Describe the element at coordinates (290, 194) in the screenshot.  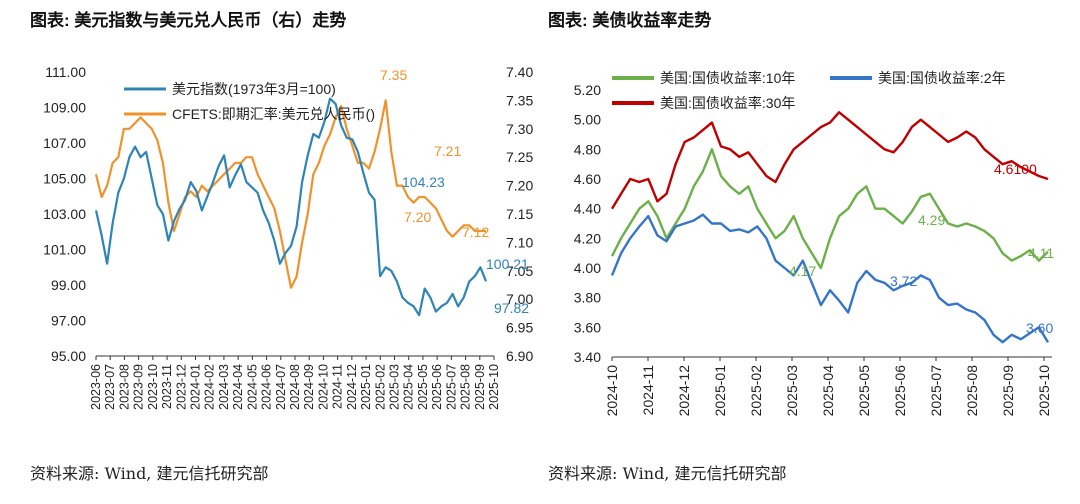
I see `series-line-cny-rate` at that location.